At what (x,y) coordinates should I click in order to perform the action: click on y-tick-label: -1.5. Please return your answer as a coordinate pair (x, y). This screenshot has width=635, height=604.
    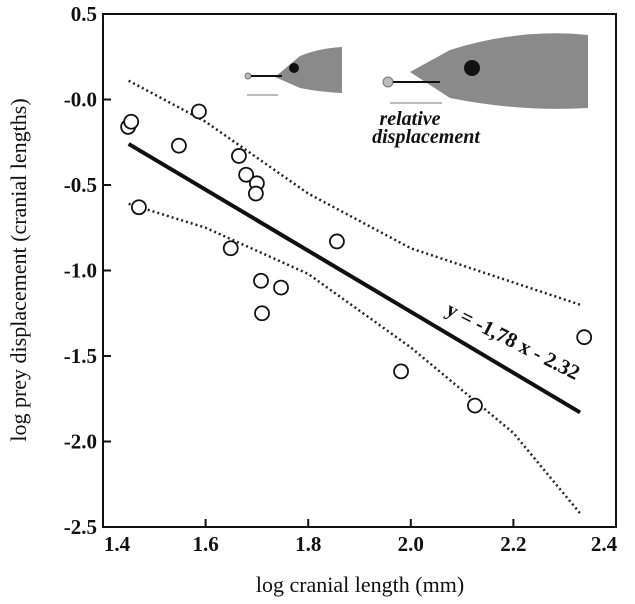
    Looking at the image, I should click on (80, 356).